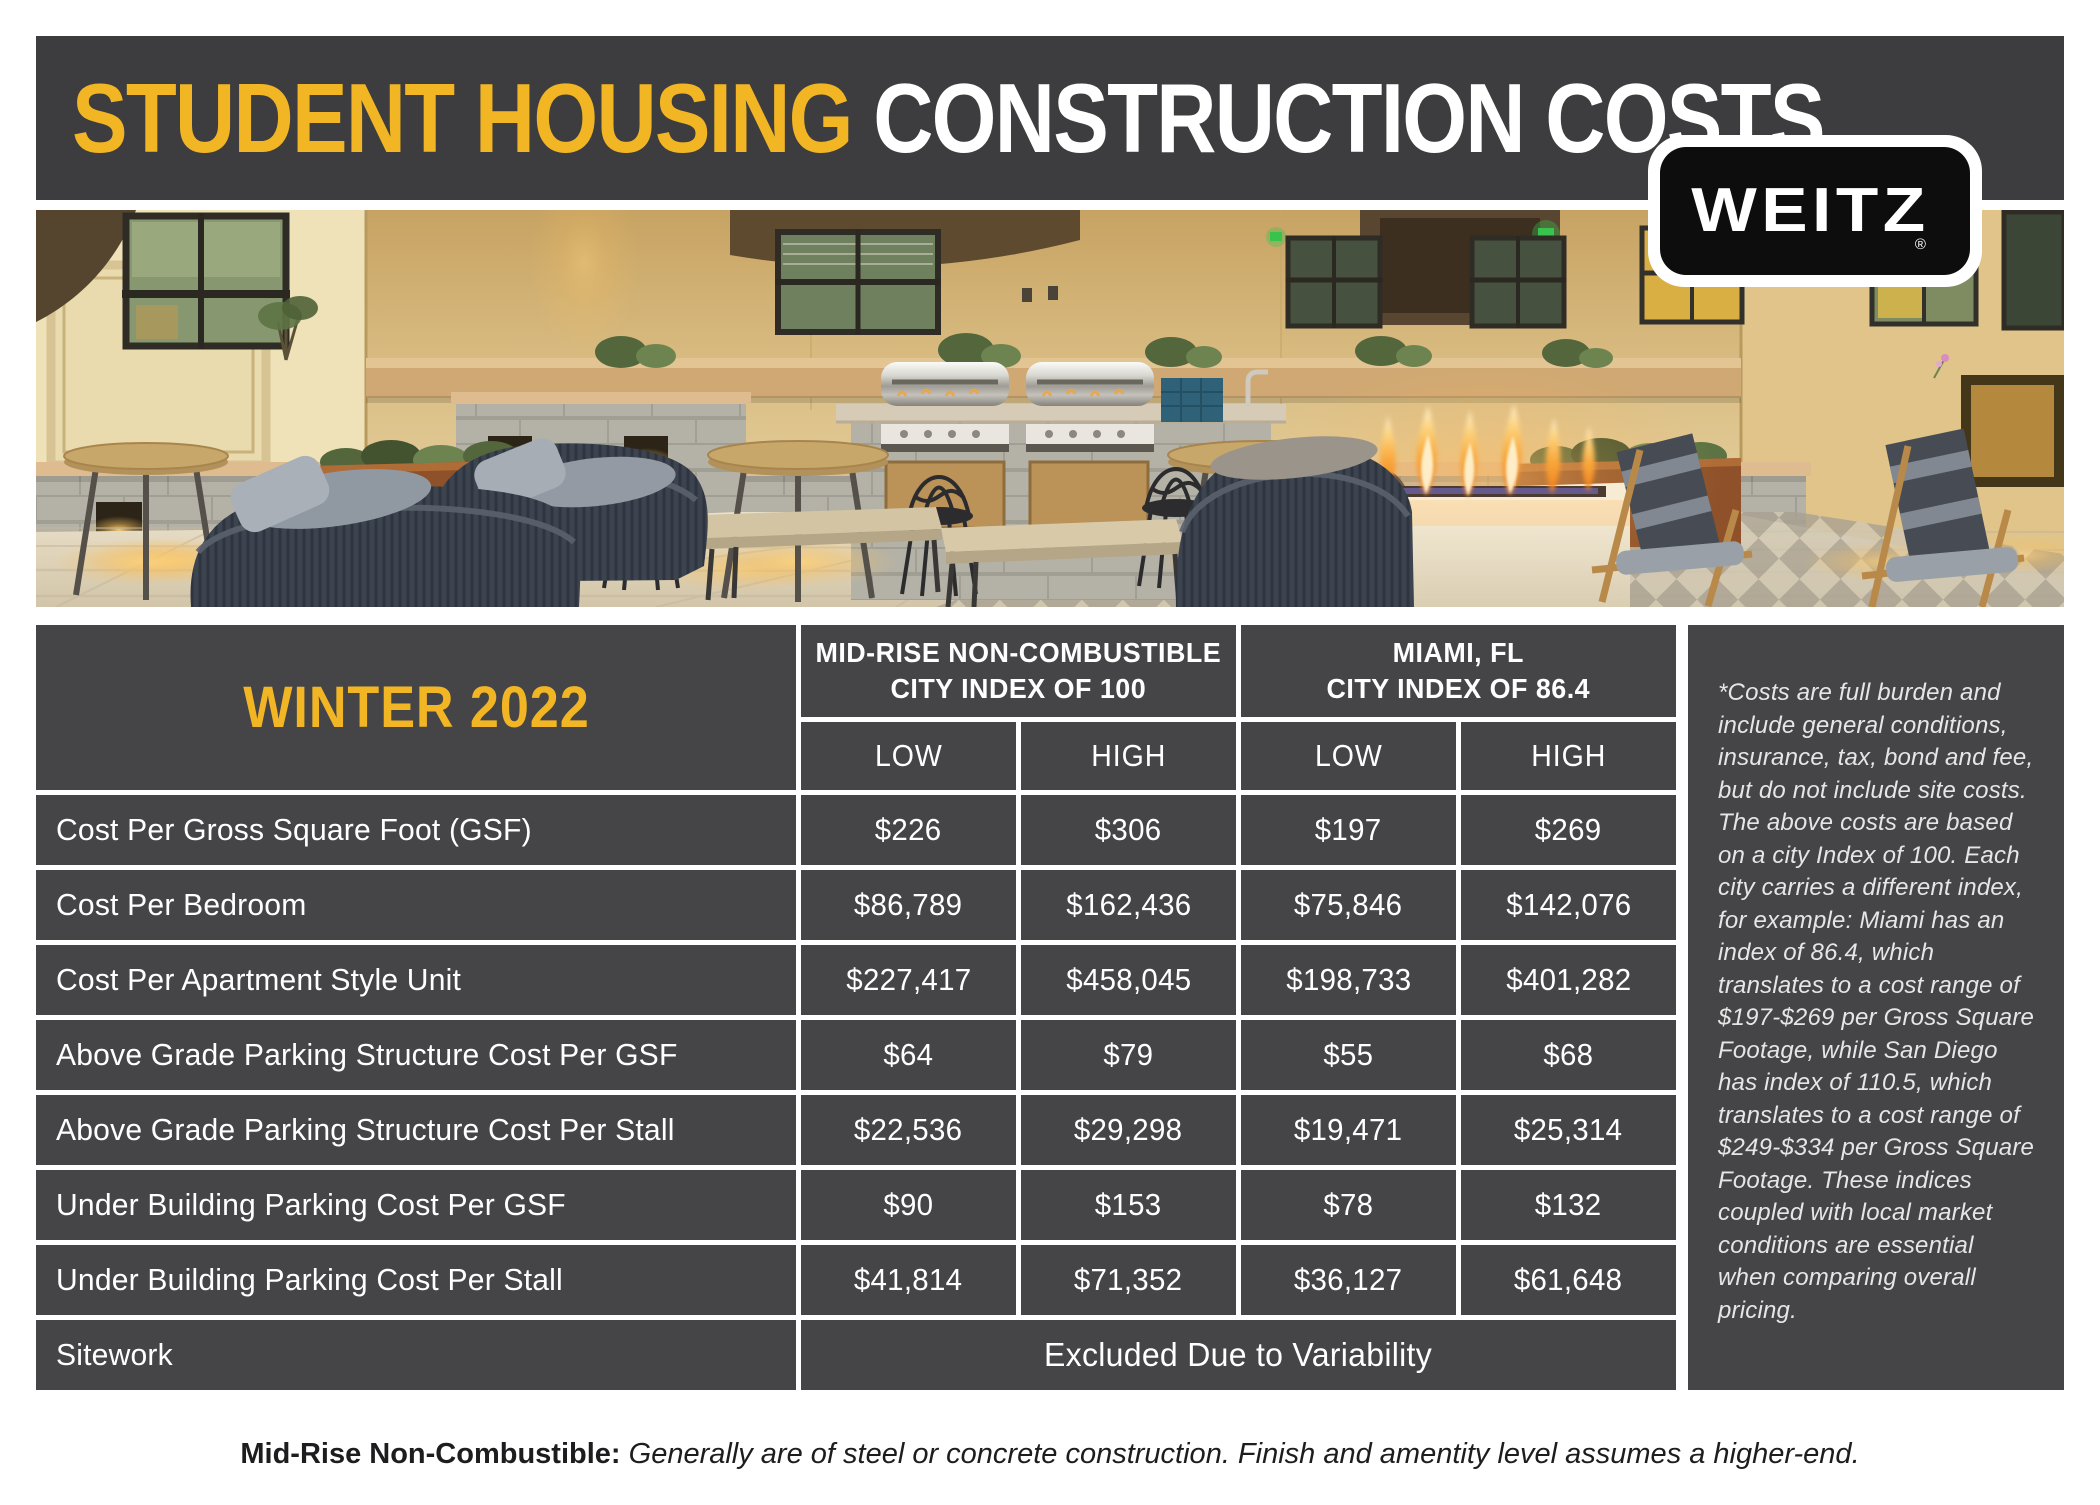  I want to click on fire-glass, so click(1487, 491).